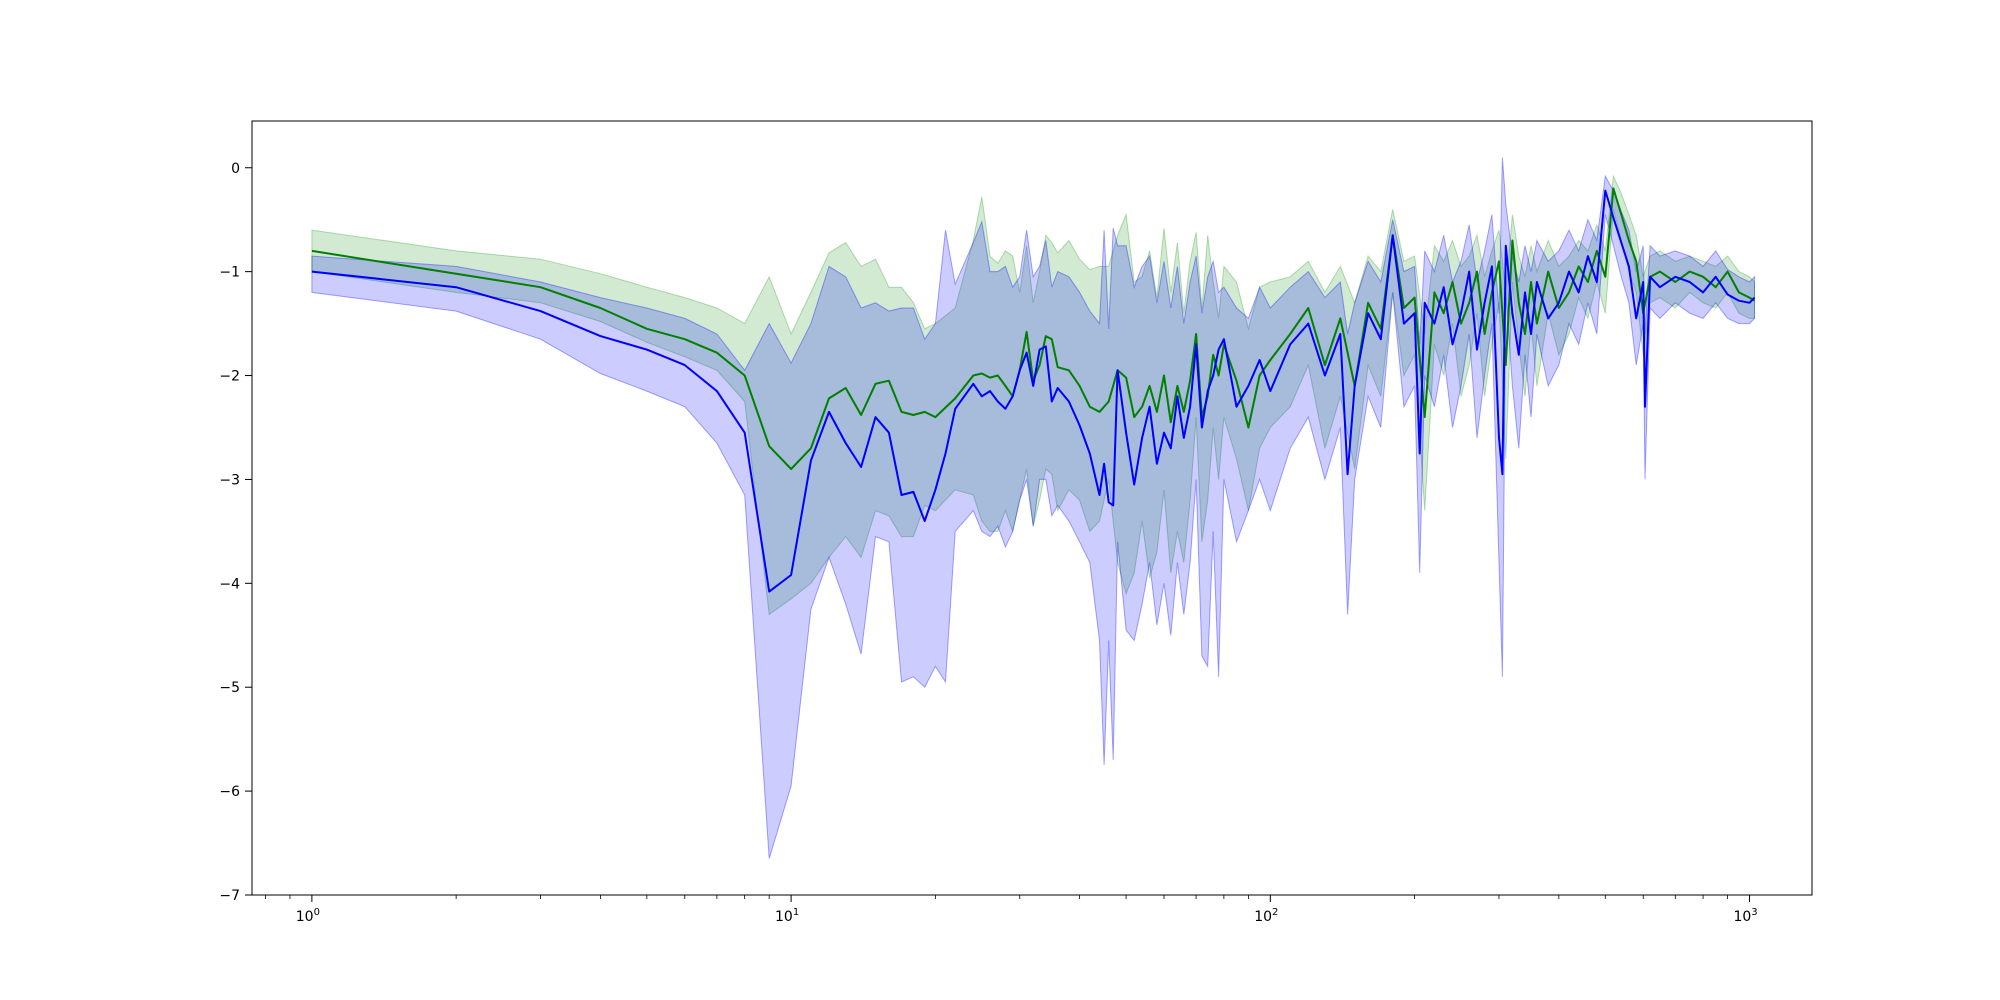 The width and height of the screenshot is (2000, 1000). What do you see at coordinates (235, 169) in the screenshot?
I see `y-tick-label: 0` at bounding box center [235, 169].